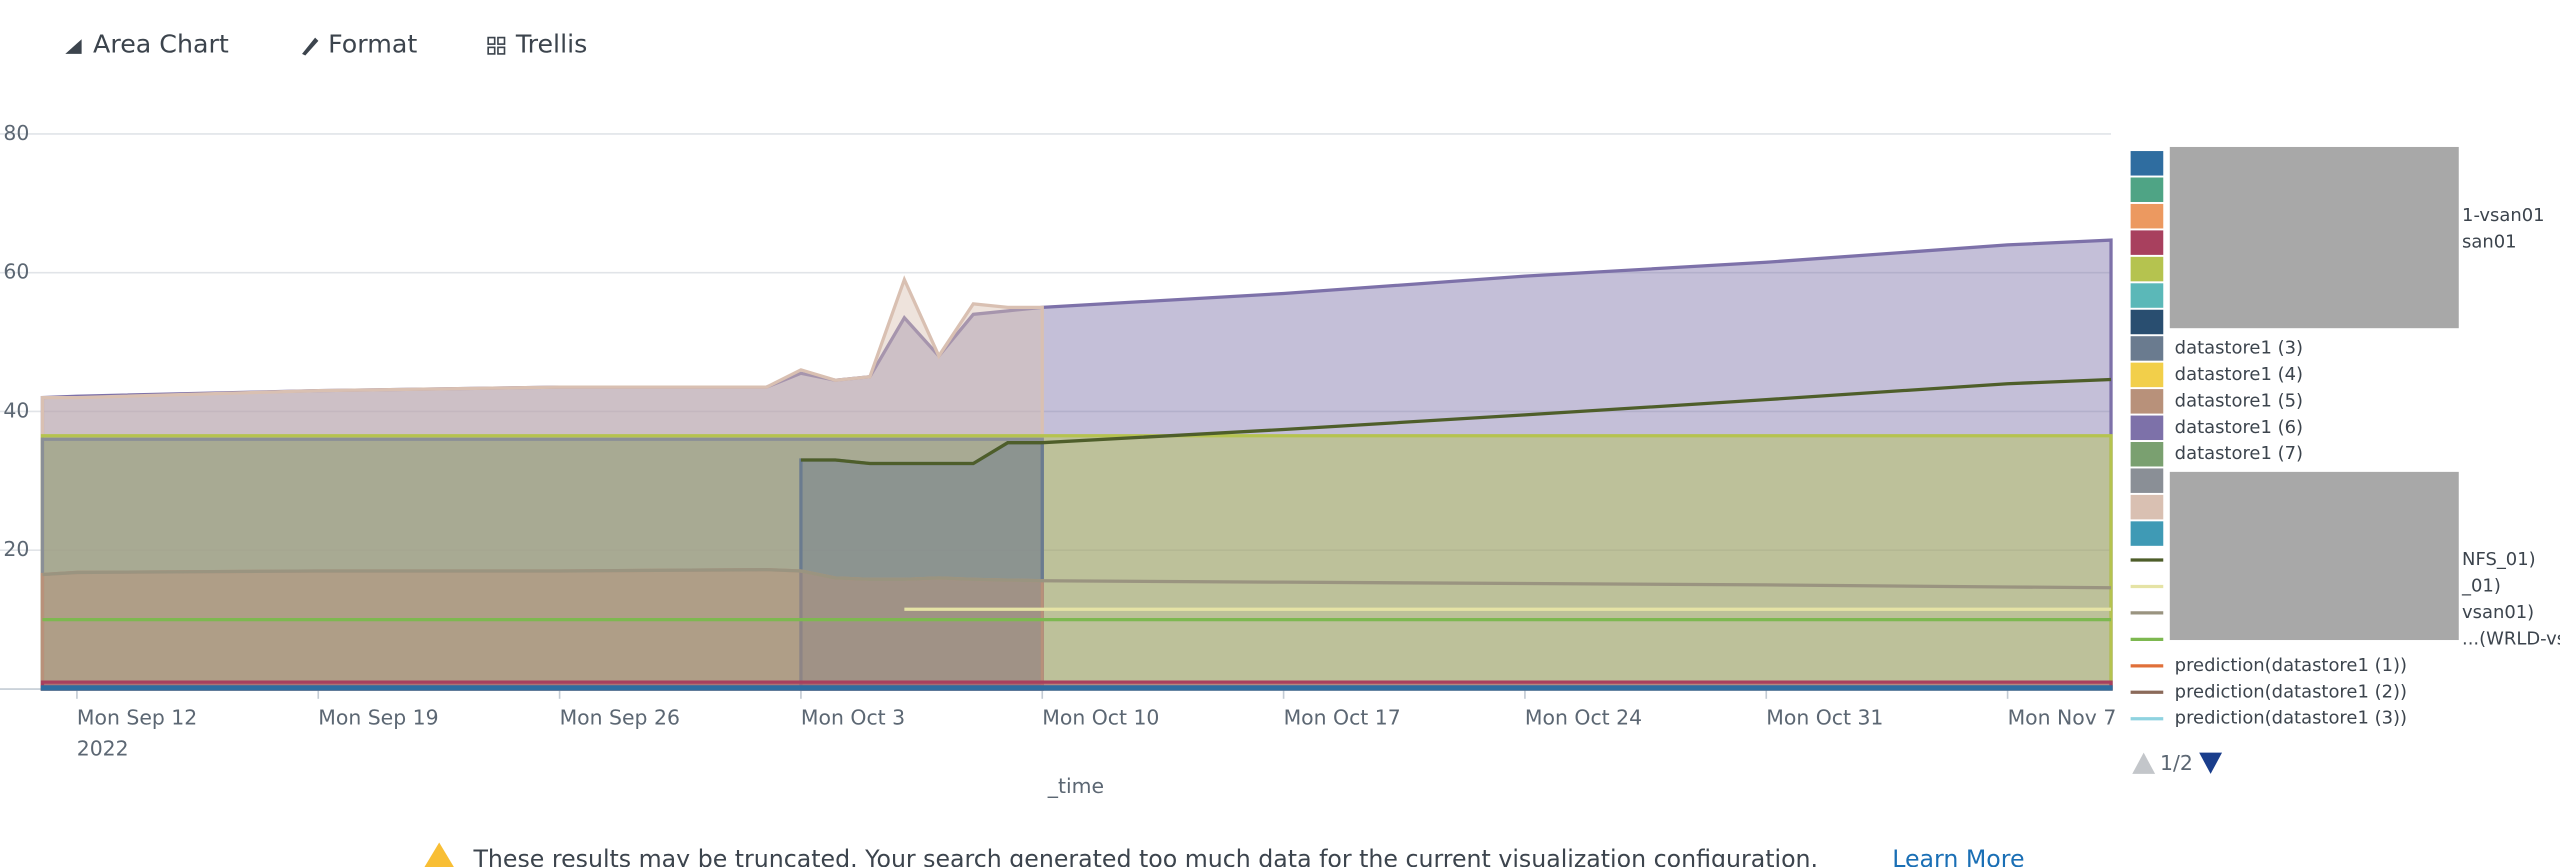 This screenshot has width=2560, height=867. Describe the element at coordinates (551, 44) in the screenshot. I see `toolbar-label: Trellis` at that location.